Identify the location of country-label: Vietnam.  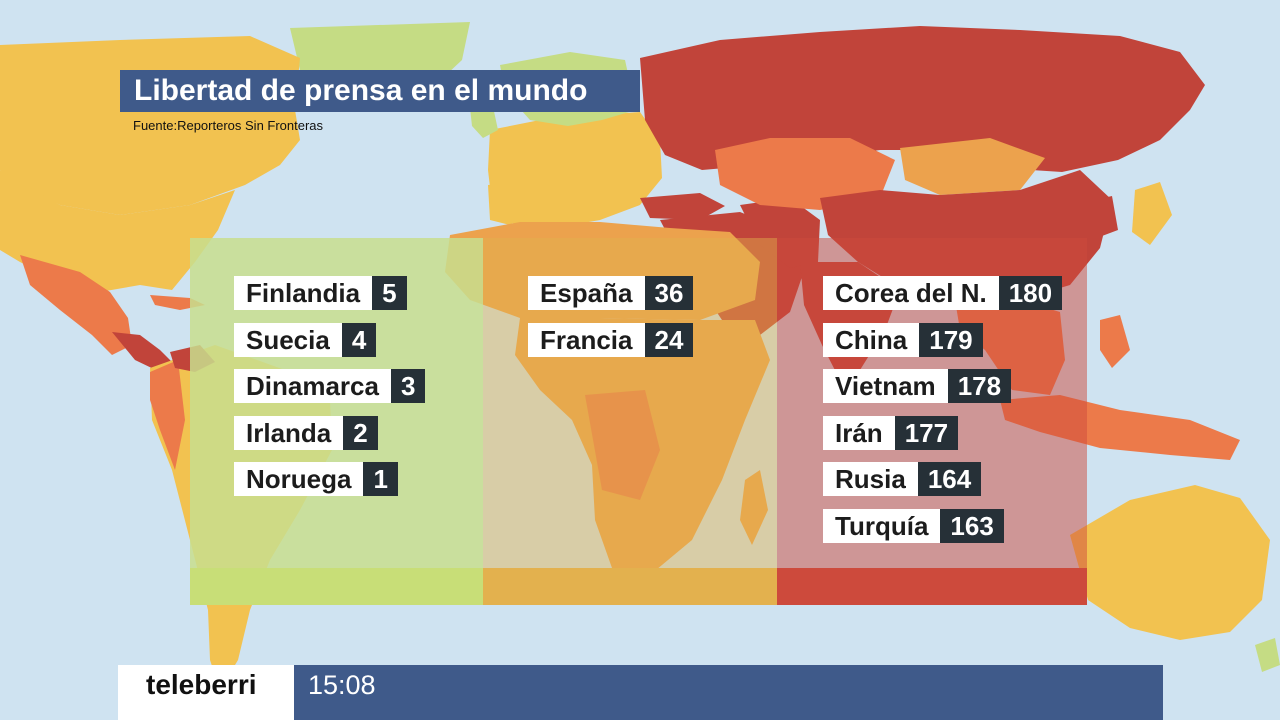
(885, 386).